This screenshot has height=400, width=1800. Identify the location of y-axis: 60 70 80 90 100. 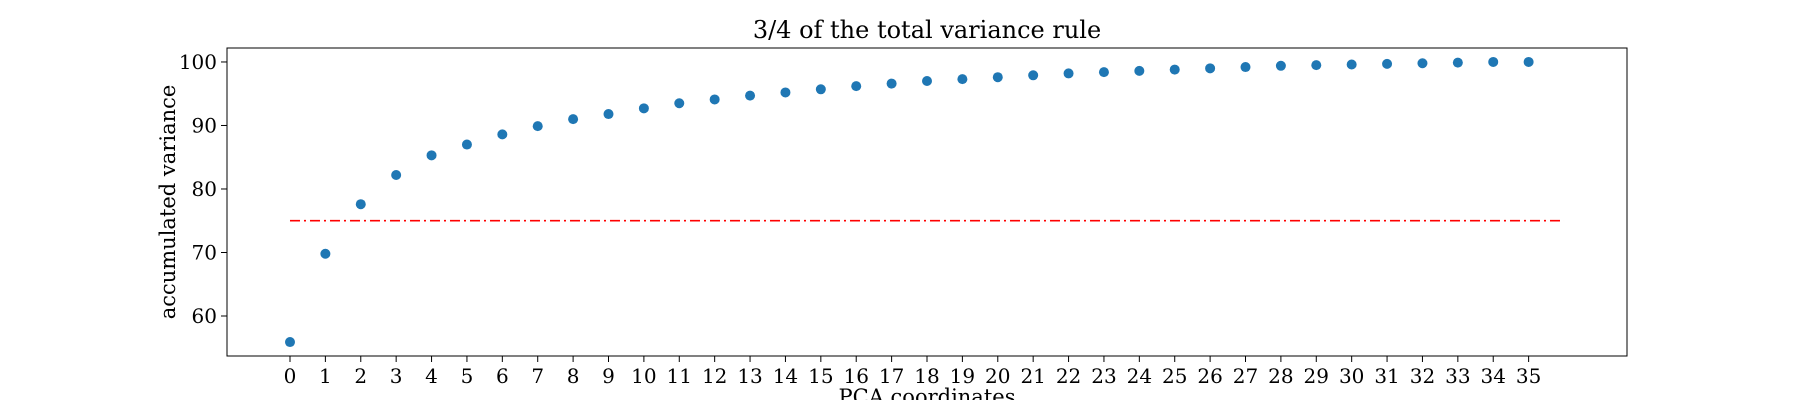
(203, 189).